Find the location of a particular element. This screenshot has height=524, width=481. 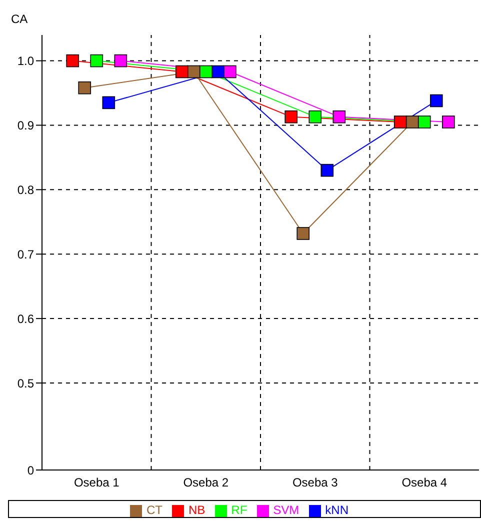

x-tick-label: Oseba 4 is located at coordinates (425, 483).